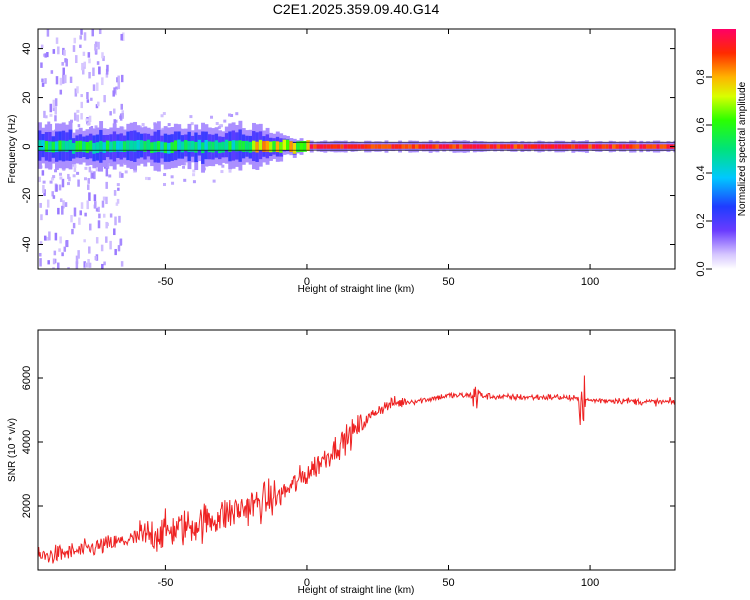 The width and height of the screenshot is (750, 600). Describe the element at coordinates (27, 146) in the screenshot. I see `spectrogram-ytick-label: 0` at that location.